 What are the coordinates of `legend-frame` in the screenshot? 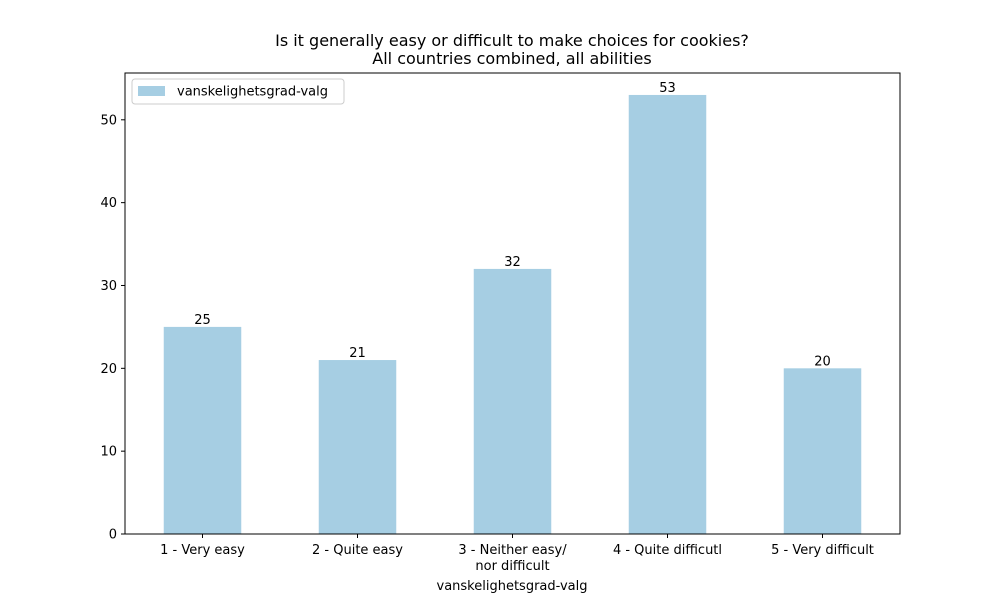 It's located at (238, 91).